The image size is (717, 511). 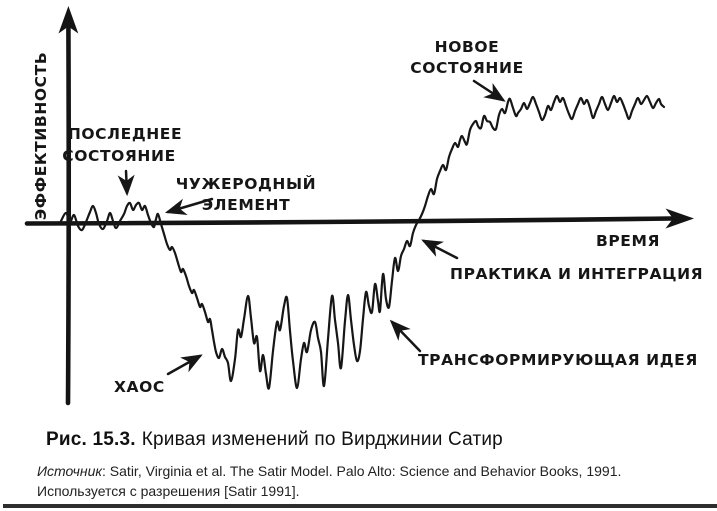 I want to click on label-new-state-line1: НОВОЕ, so click(x=467, y=47).